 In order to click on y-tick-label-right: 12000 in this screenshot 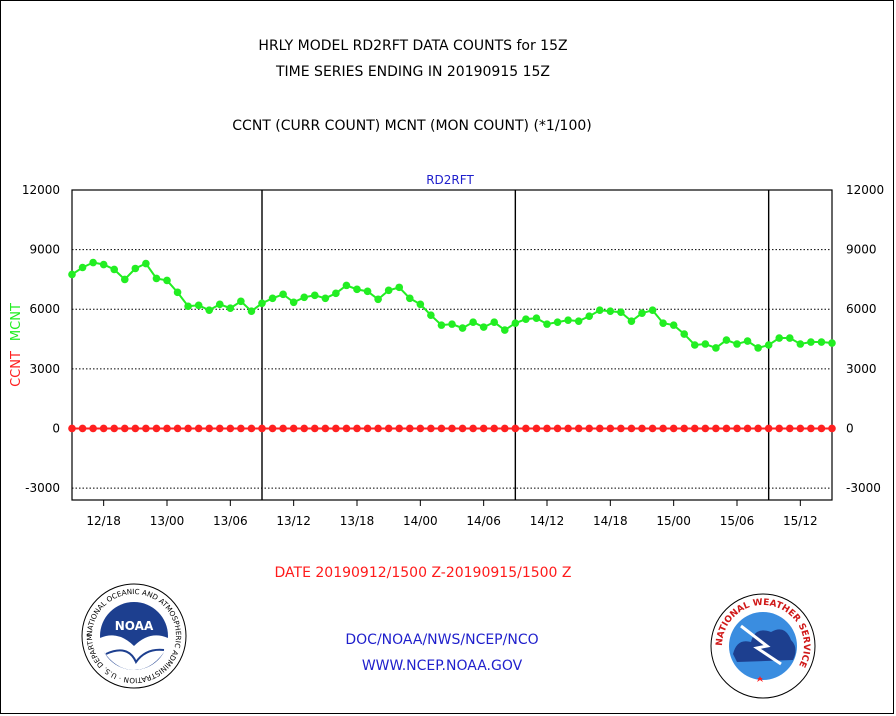, I will do `click(865, 190)`.